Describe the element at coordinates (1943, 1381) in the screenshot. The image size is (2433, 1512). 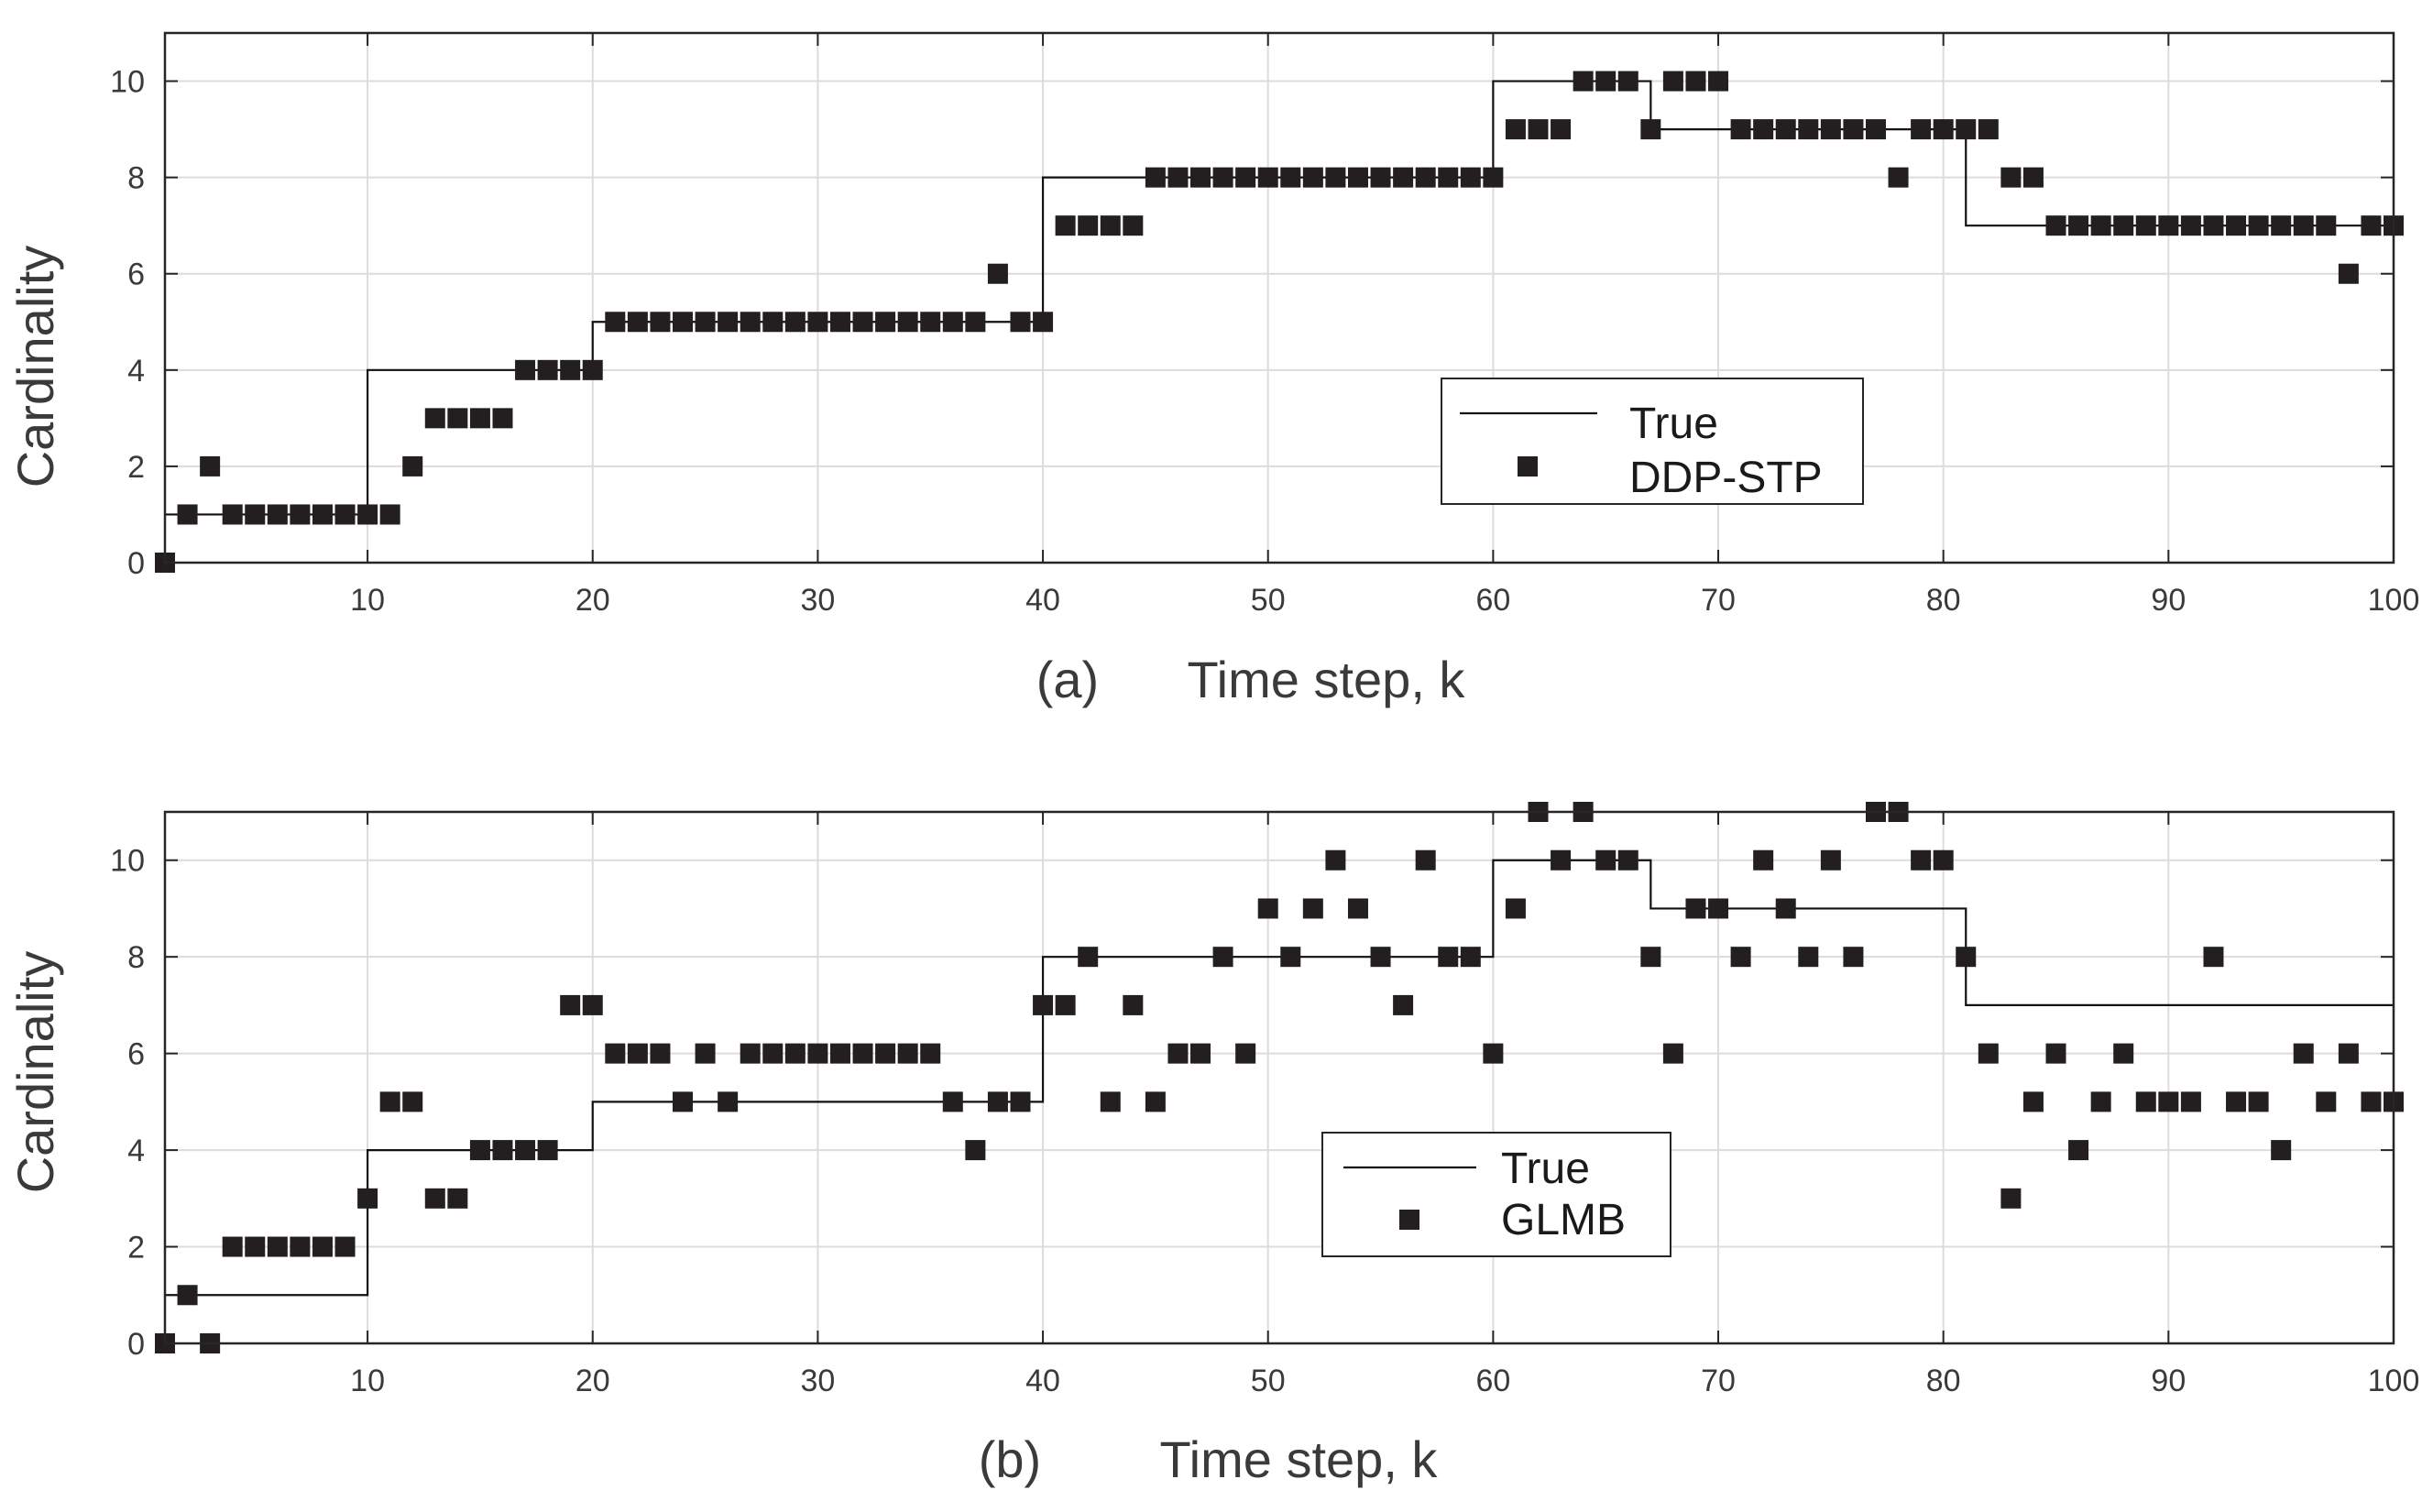
I see `x-tick-label: 80` at that location.